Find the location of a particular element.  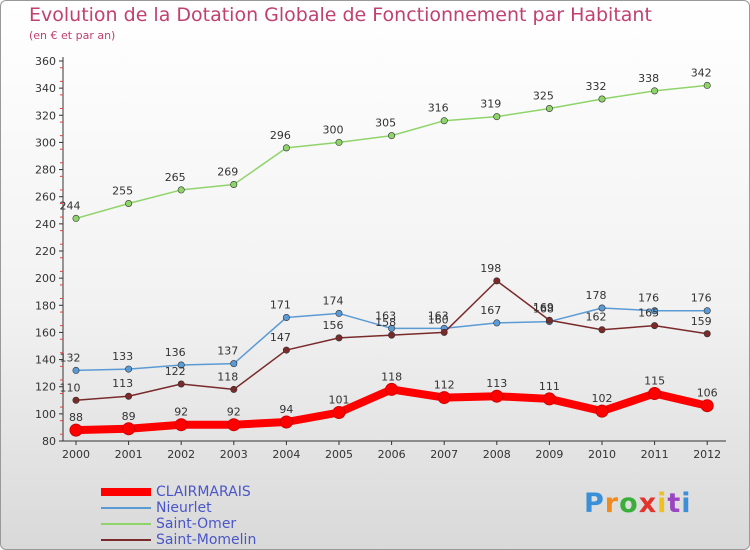

data-label-clairmarais: 94 is located at coordinates (286, 409).